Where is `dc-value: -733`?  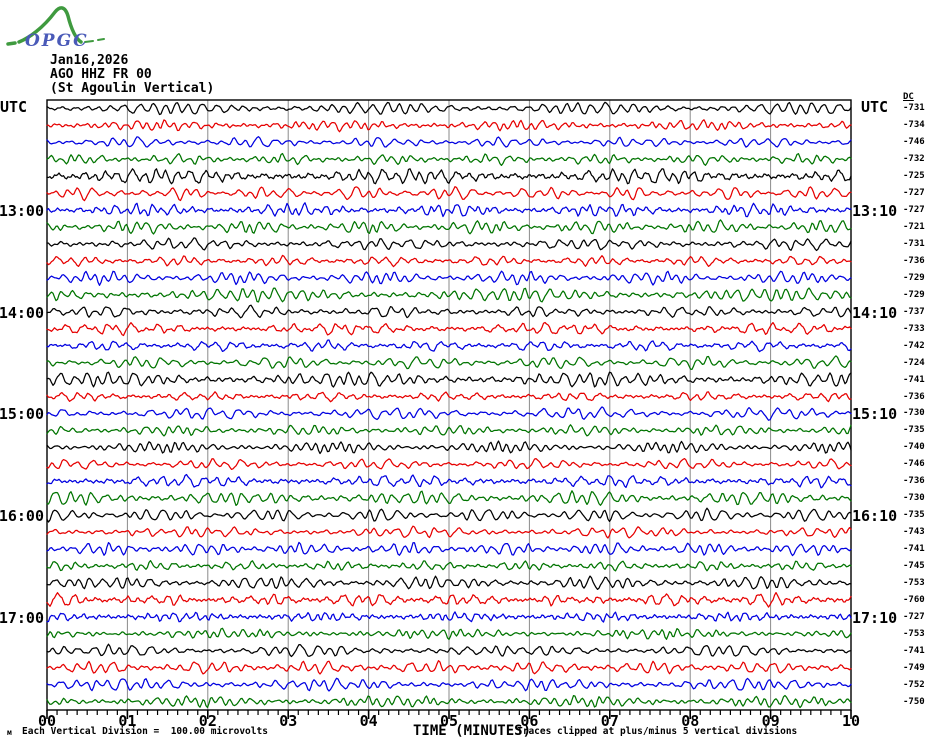
dc-value: -733 is located at coordinates (914, 328).